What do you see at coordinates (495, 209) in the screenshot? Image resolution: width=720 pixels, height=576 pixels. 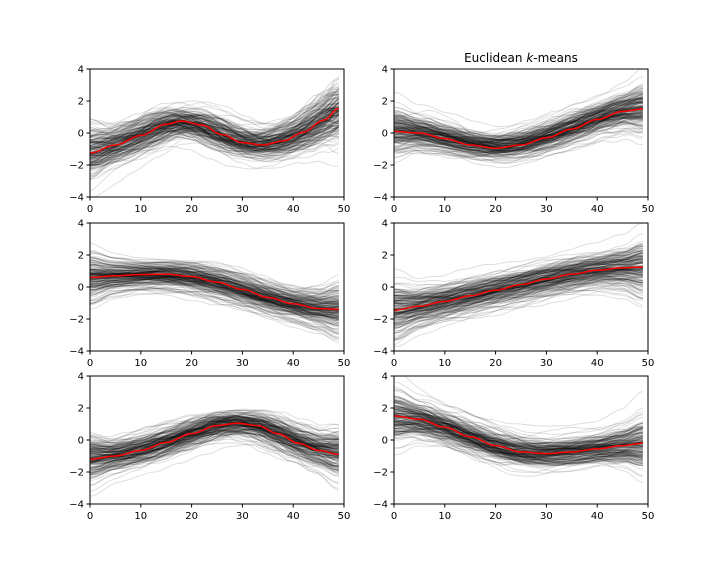 I see `x-tick-label: 20` at bounding box center [495, 209].